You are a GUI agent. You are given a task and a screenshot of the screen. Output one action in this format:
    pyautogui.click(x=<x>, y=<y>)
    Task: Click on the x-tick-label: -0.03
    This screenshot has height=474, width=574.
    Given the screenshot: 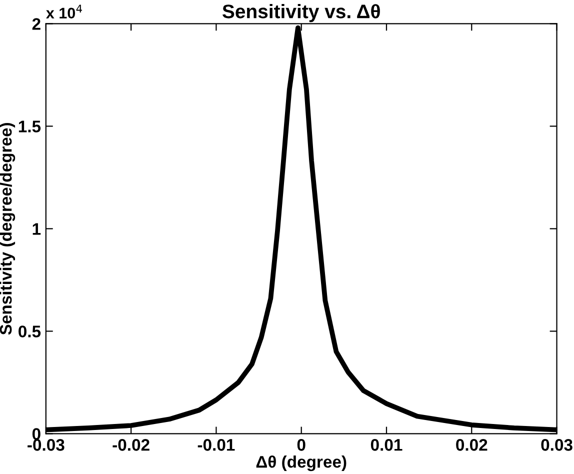 What is the action you would take?
    pyautogui.click(x=46, y=445)
    